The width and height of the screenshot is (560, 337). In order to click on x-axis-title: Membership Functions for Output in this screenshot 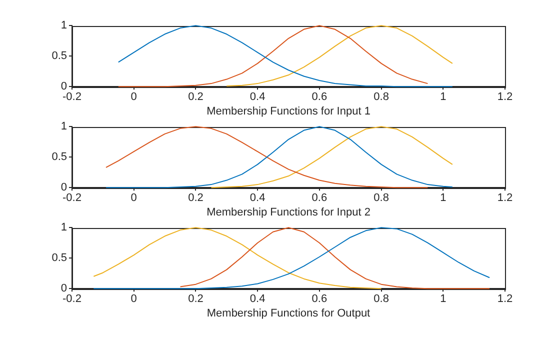, I will do `click(288, 313)`.